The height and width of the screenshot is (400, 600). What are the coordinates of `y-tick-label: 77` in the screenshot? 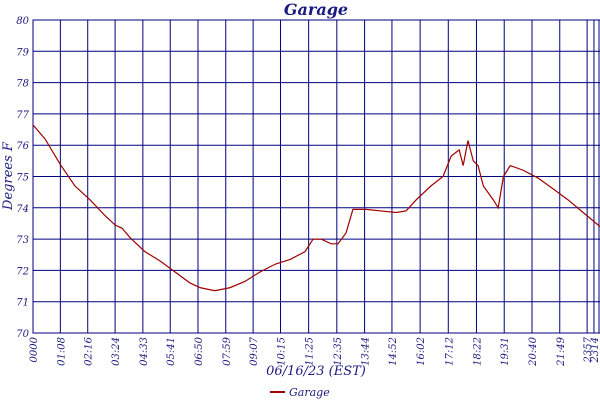 It's located at (22, 115).